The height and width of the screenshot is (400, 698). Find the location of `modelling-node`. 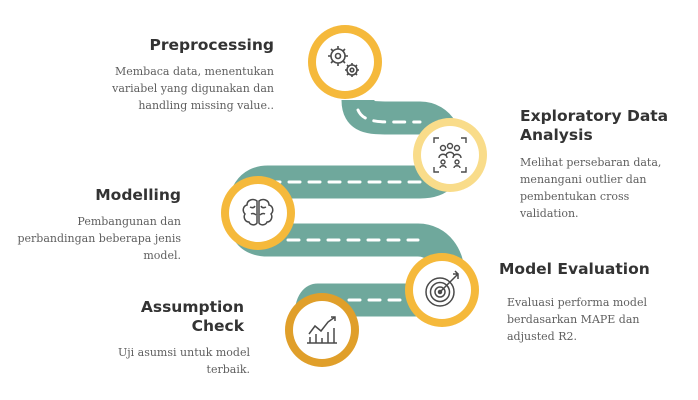

modelling-node is located at coordinates (258, 213).